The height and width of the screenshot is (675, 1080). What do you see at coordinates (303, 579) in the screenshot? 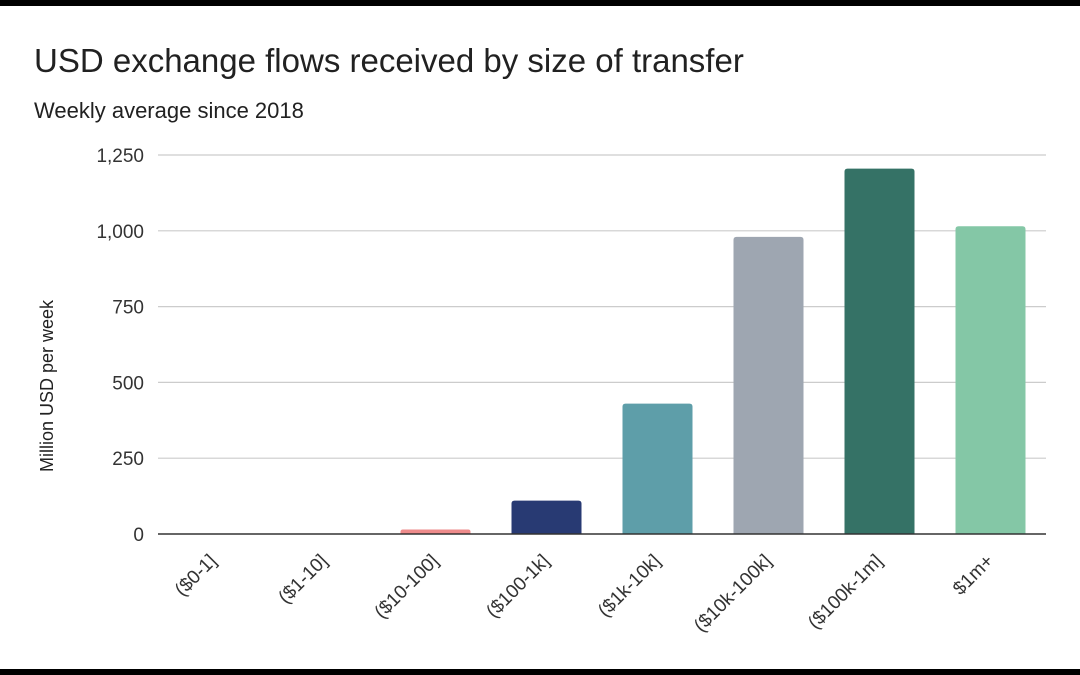
I see `x-tick-label: ($1-10]` at bounding box center [303, 579].